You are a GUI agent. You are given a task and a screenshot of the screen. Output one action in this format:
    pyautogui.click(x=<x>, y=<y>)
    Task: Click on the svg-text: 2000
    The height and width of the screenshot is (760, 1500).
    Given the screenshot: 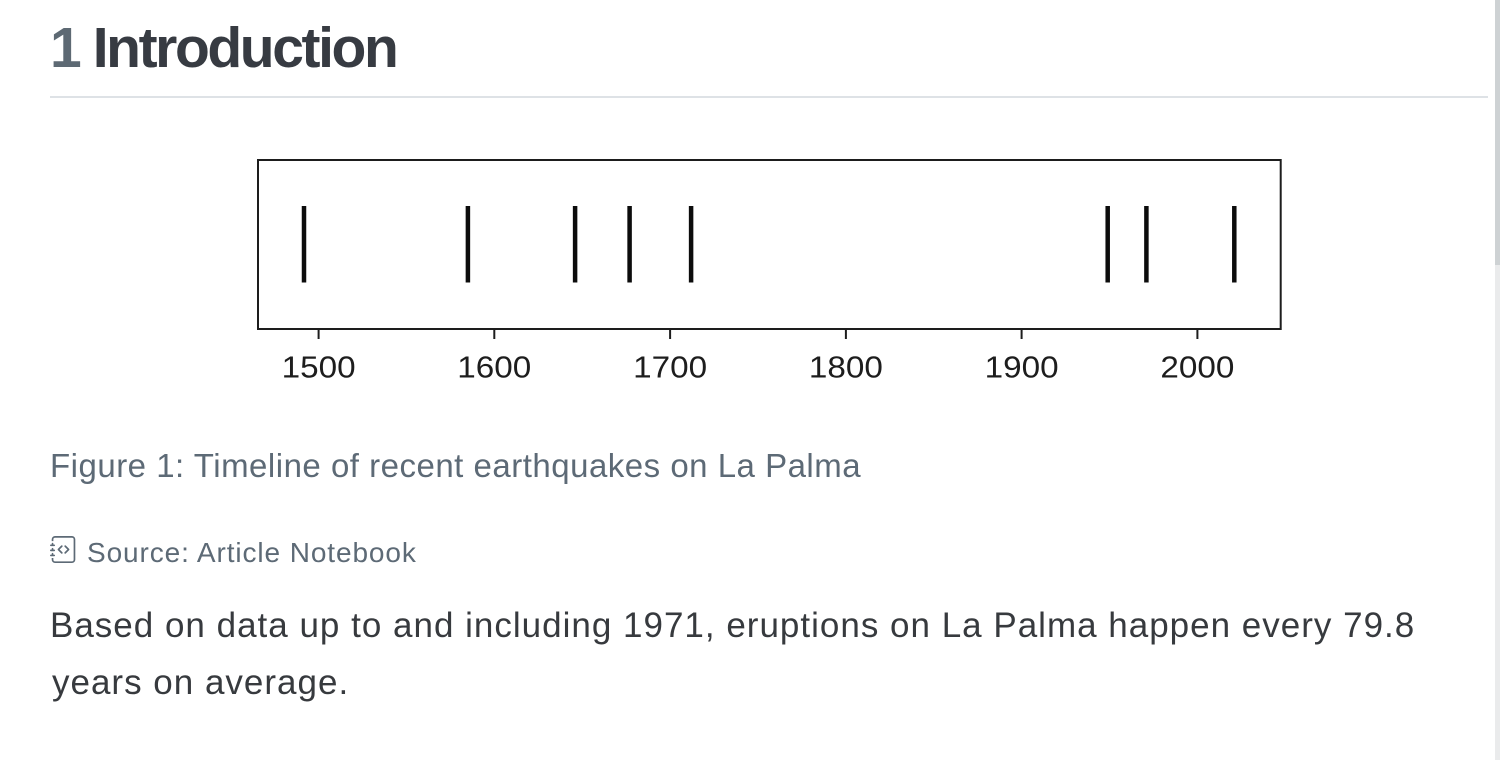 What is the action you would take?
    pyautogui.click(x=1197, y=367)
    